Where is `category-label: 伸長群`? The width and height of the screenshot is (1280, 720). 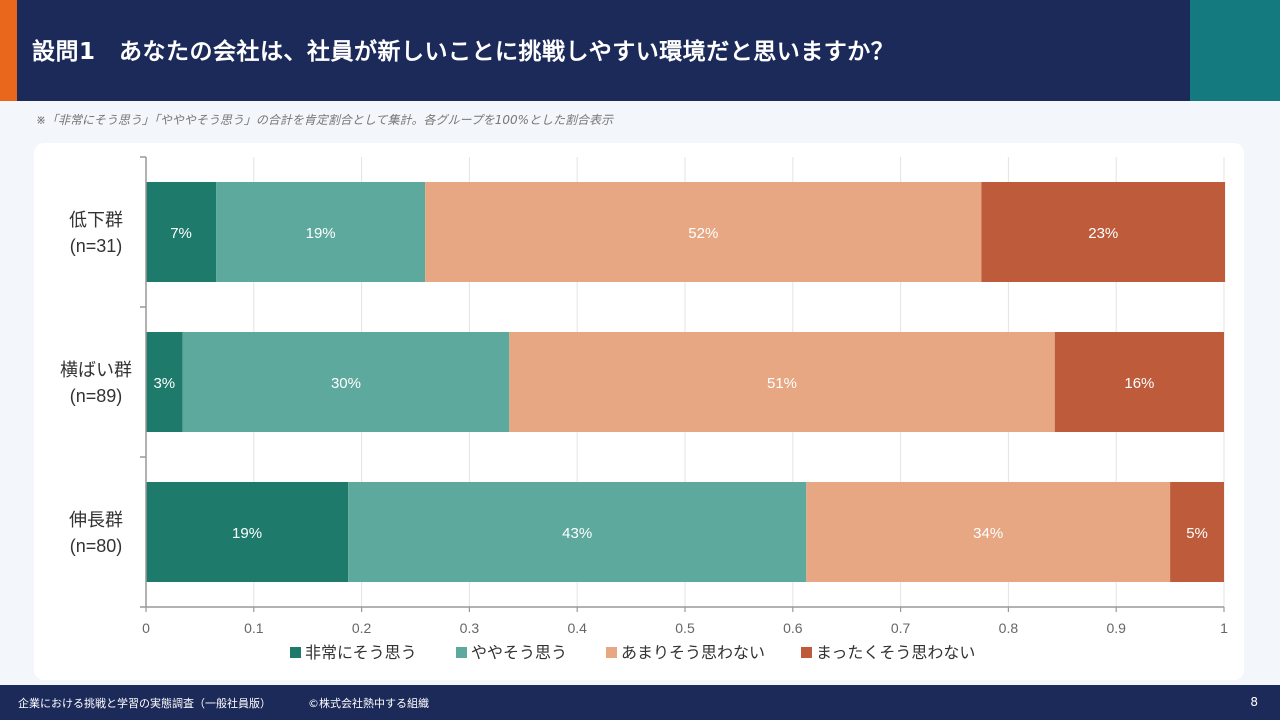
category-label: 伸長群 is located at coordinates (96, 520).